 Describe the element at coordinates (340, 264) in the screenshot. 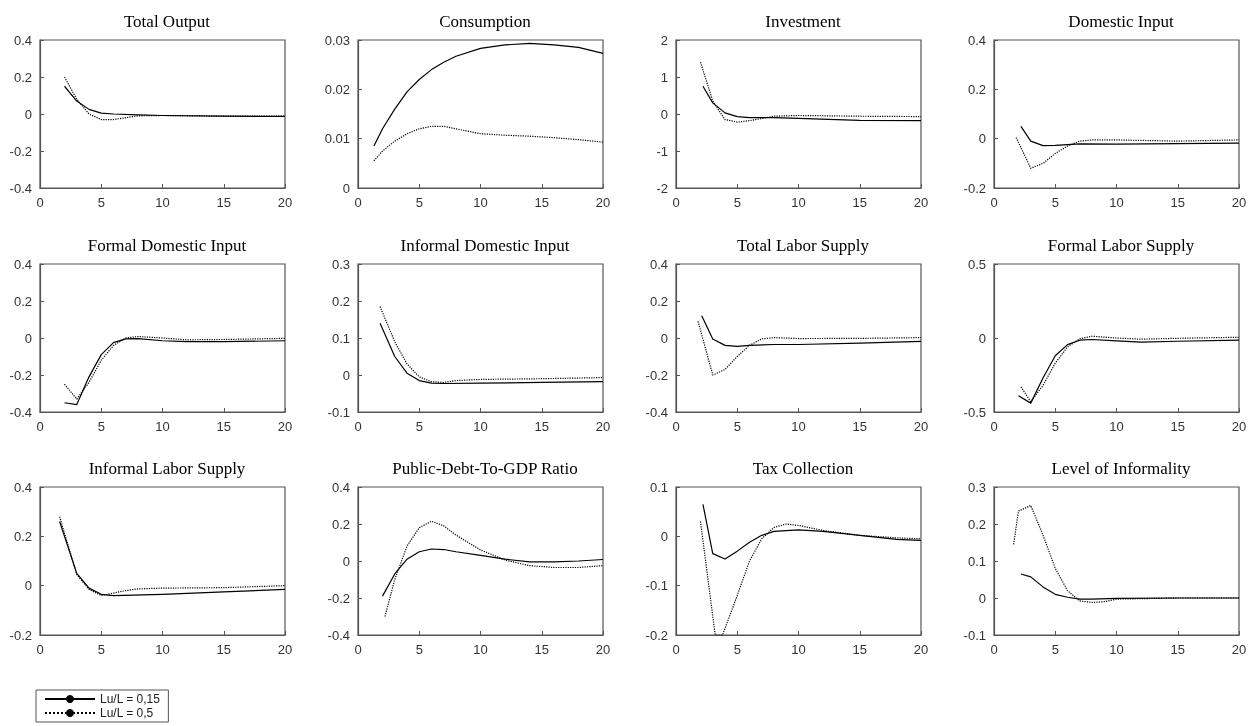

I see `y-tick-label: 0.3` at that location.